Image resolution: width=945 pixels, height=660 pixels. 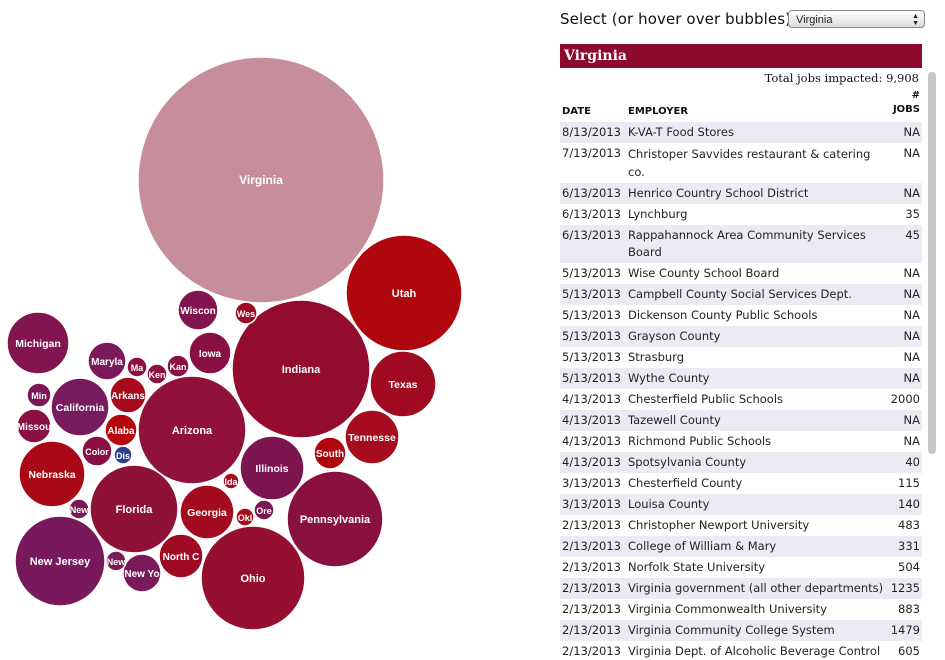 What do you see at coordinates (704, 273) in the screenshot?
I see `employer-cell: Wise County School Board` at bounding box center [704, 273].